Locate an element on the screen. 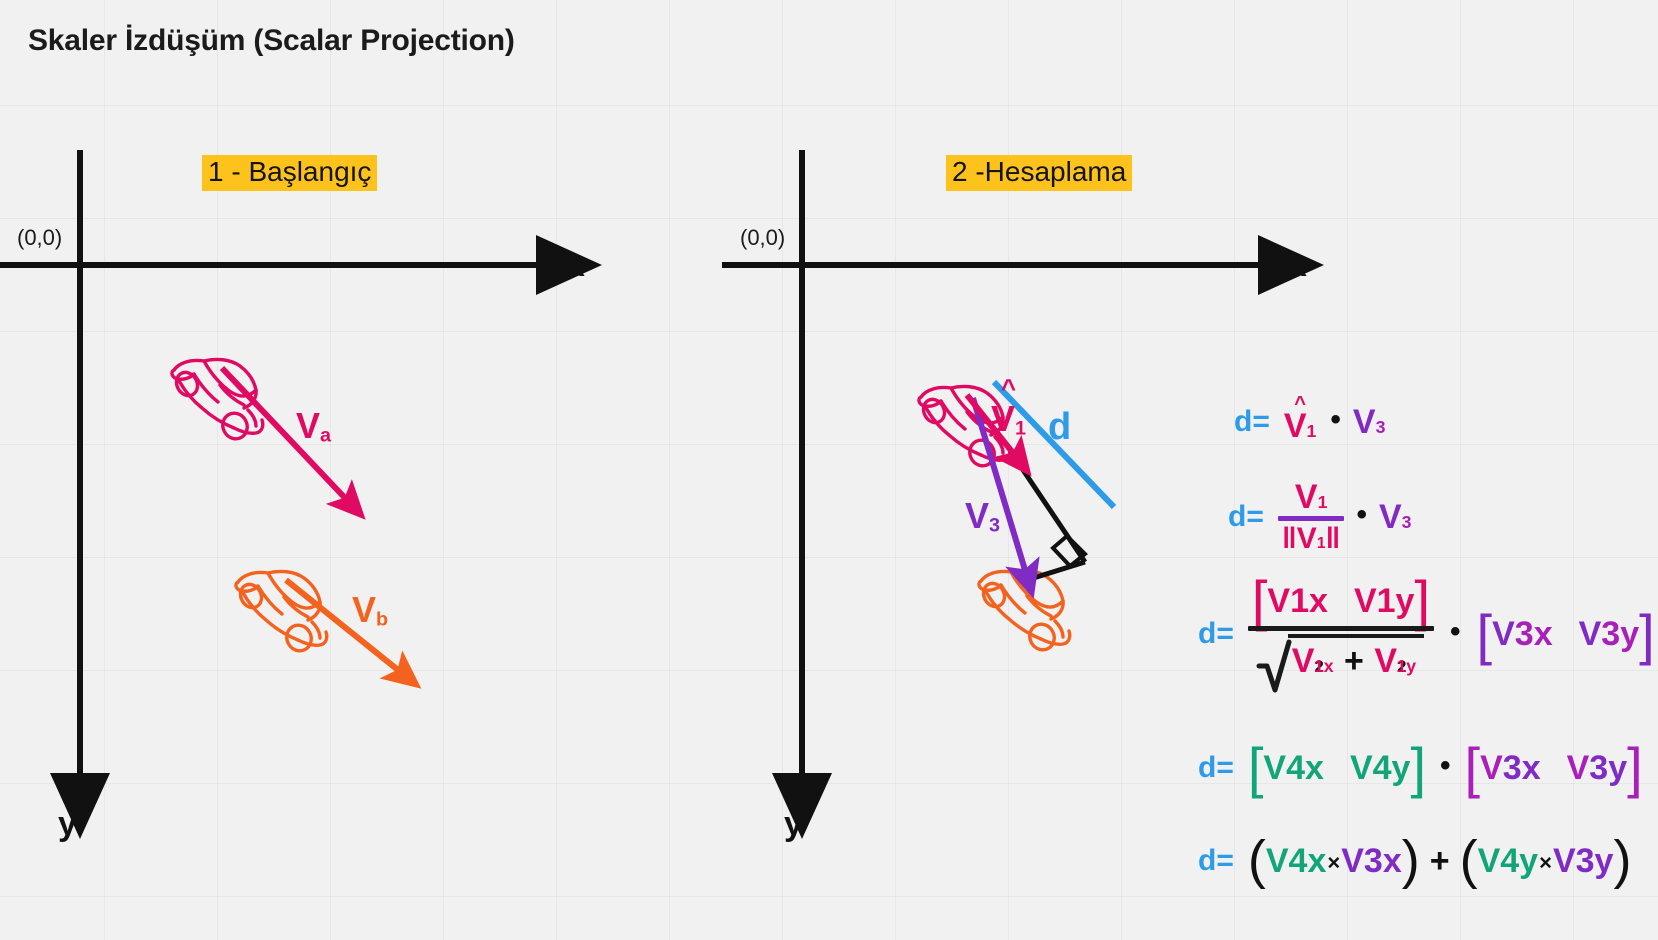 This screenshot has height=940, width=1658. panel-2-x-label: x is located at coordinates (1297, 265).